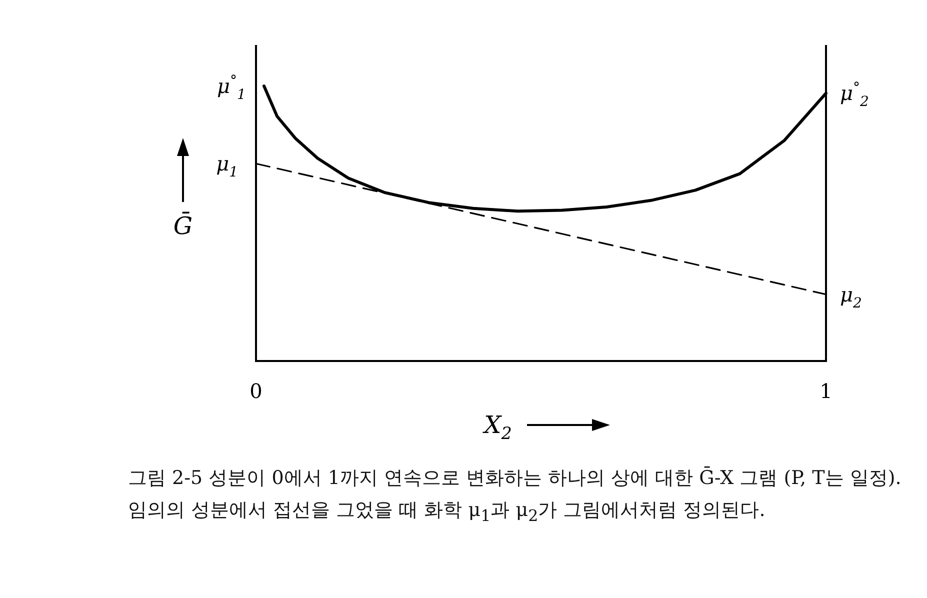  I want to click on y-axis-title: Ḡ, so click(183, 225).